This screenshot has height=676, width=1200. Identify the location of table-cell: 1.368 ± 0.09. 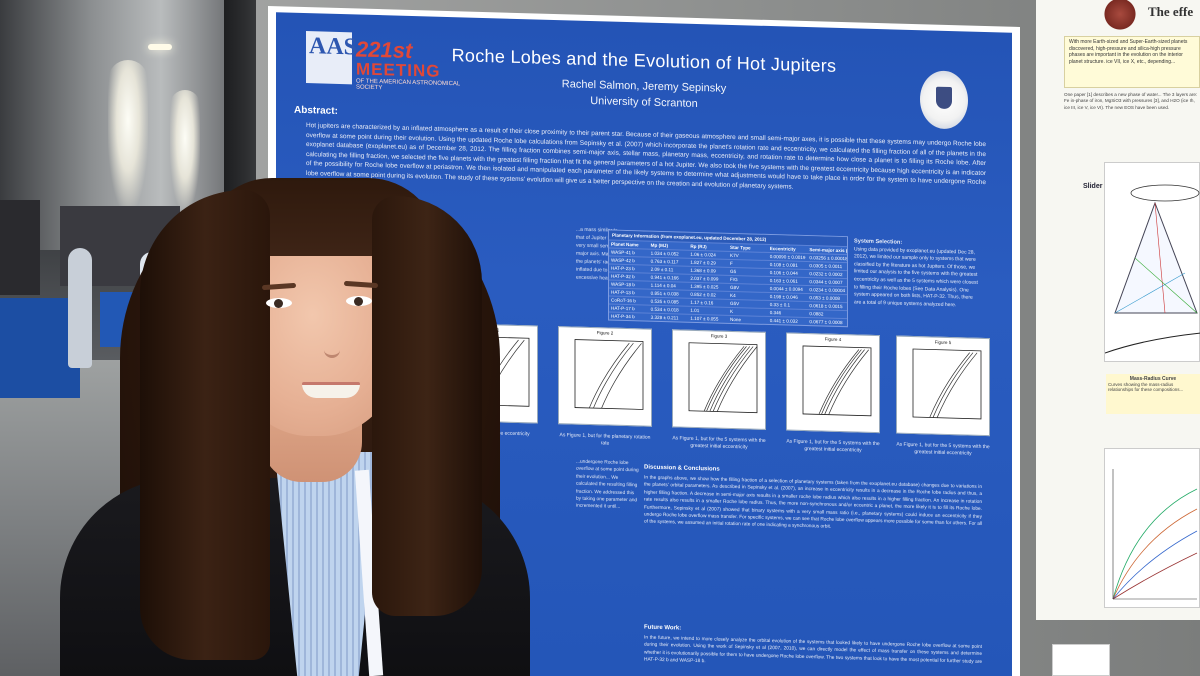
(703, 270).